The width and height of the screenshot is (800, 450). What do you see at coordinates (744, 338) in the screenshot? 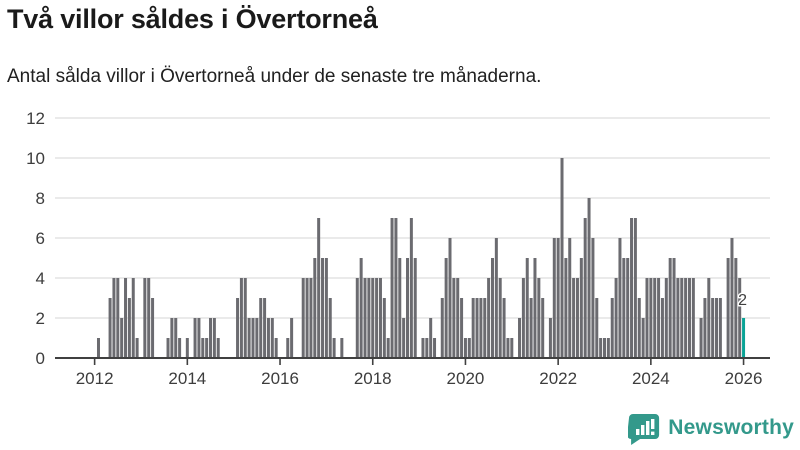
I see `highlighted-bar` at bounding box center [744, 338].